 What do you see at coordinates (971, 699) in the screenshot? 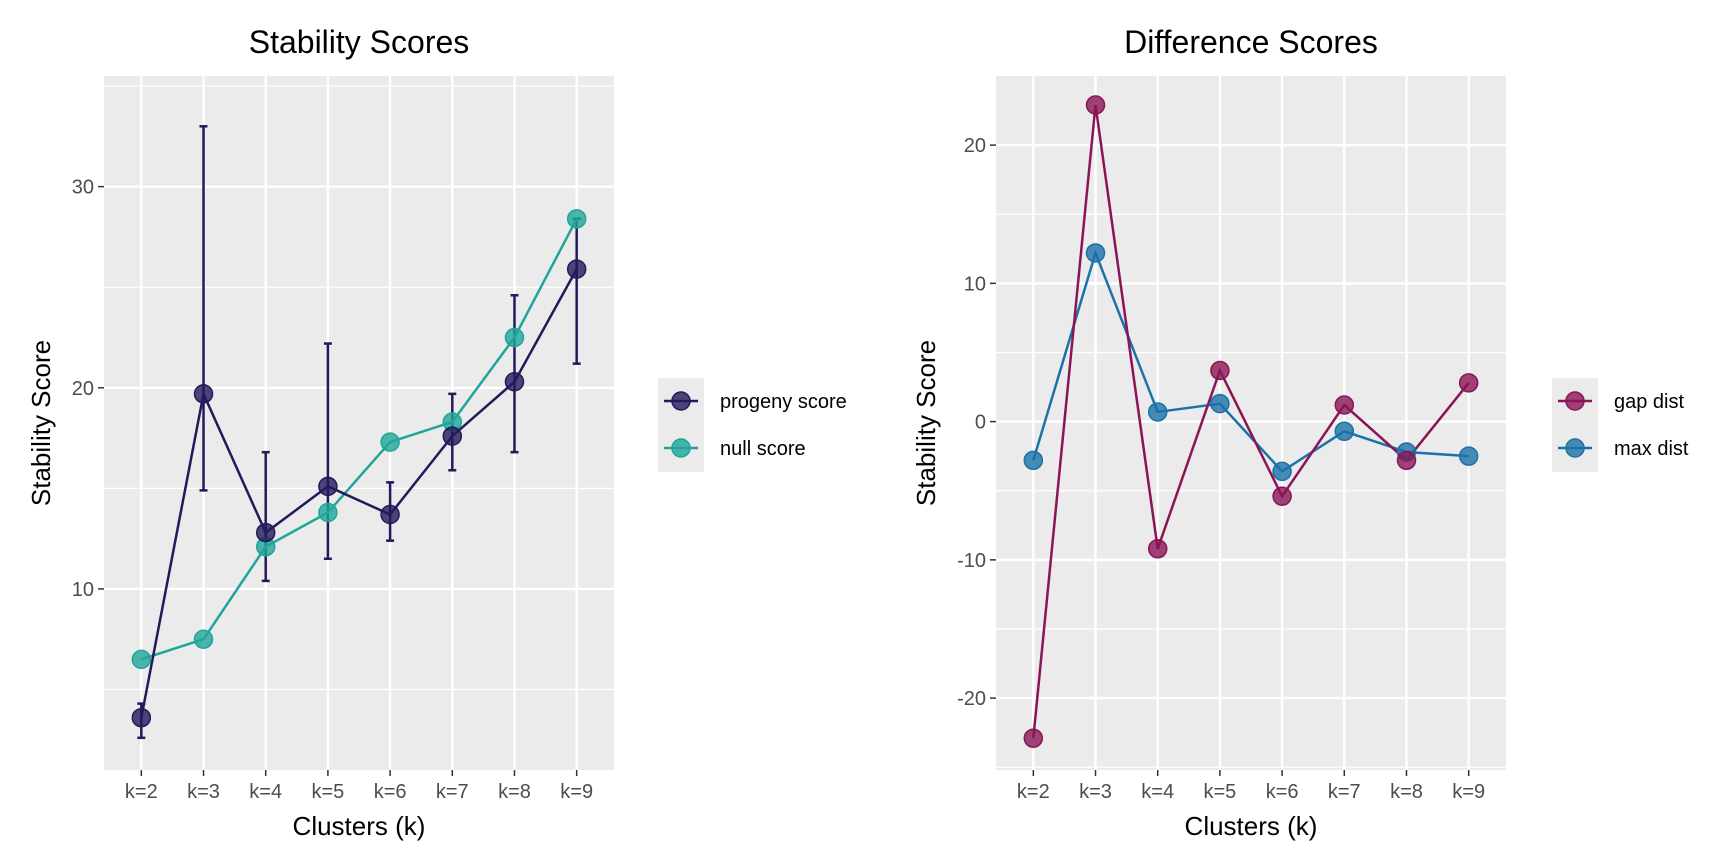
I see `y-tick-label: -20` at bounding box center [971, 699].